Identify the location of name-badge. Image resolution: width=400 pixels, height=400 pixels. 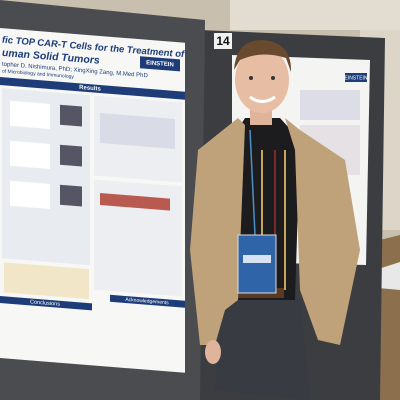
(257, 264).